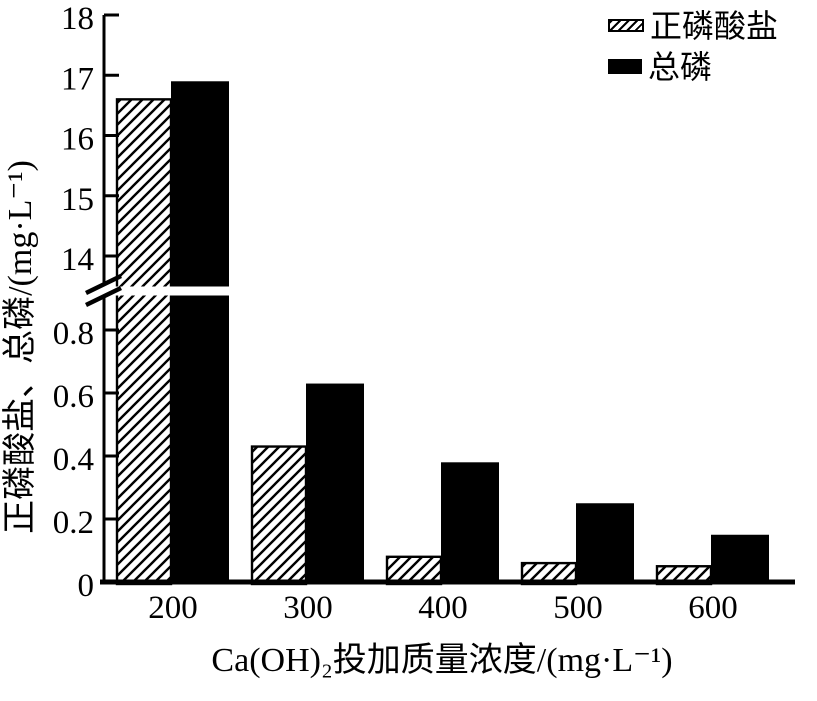 The height and width of the screenshot is (701, 817). Describe the element at coordinates (73, 397) in the screenshot. I see `y-tick-label: 0.6` at that location.